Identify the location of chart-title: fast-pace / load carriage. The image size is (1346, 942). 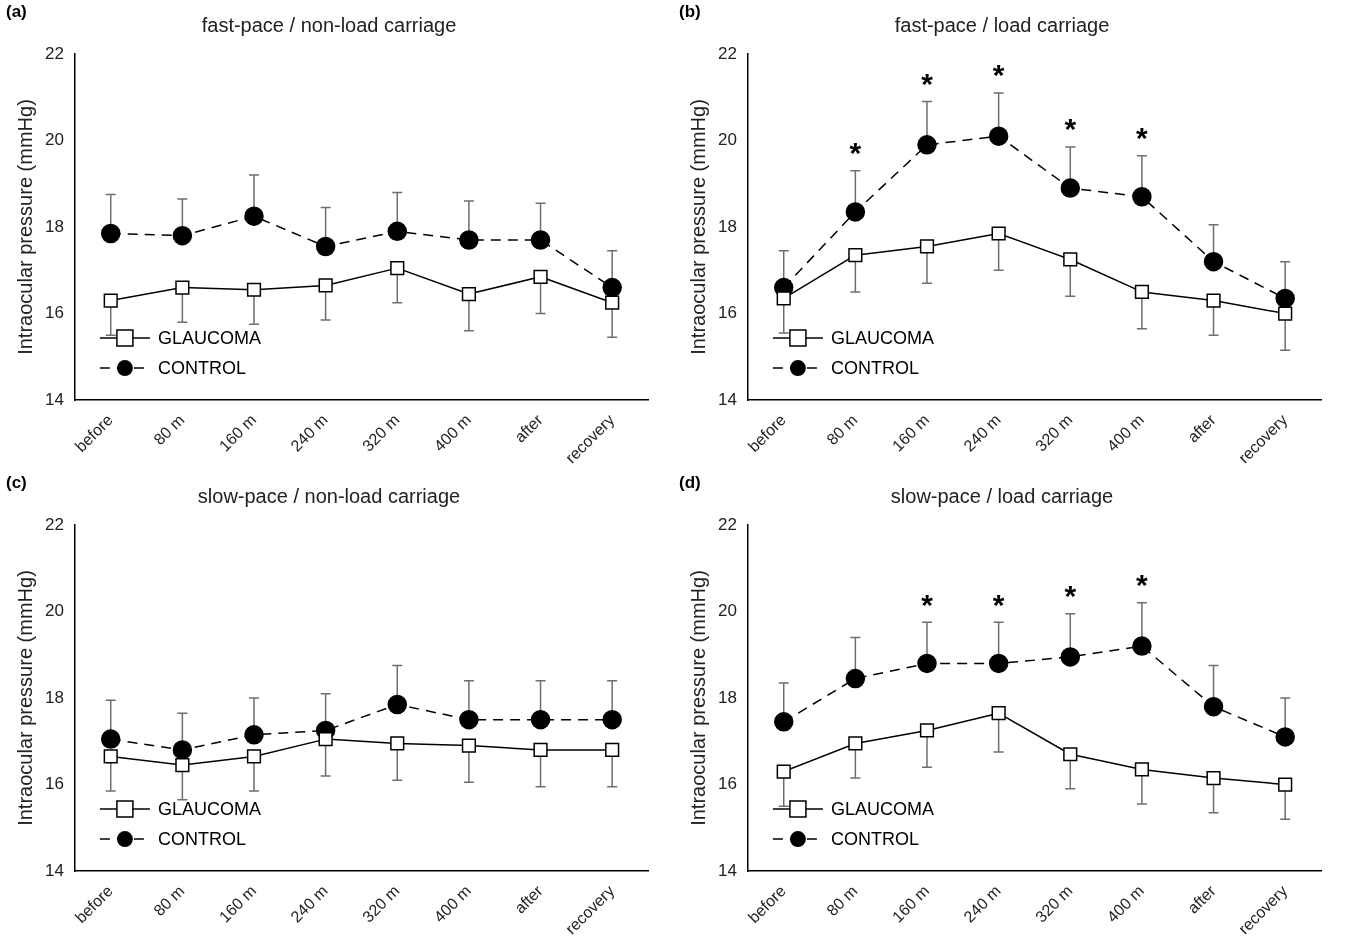
(1002, 24).